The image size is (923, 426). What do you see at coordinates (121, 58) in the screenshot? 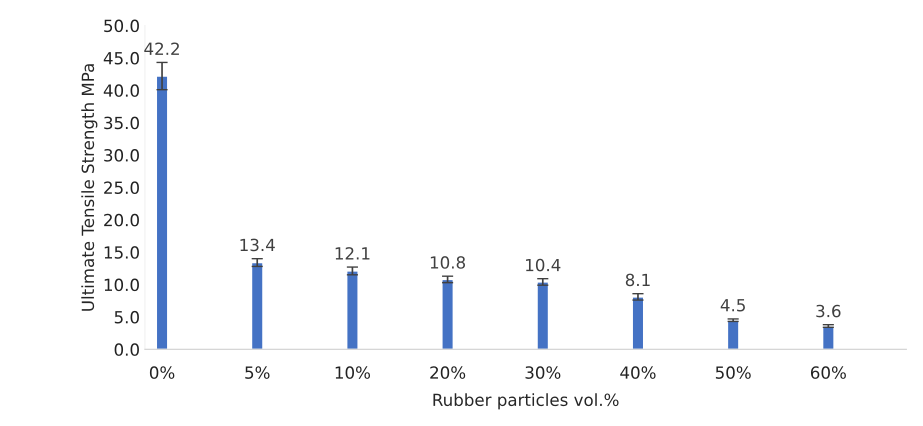
I see `y-tick-label: 45.0` at bounding box center [121, 58].